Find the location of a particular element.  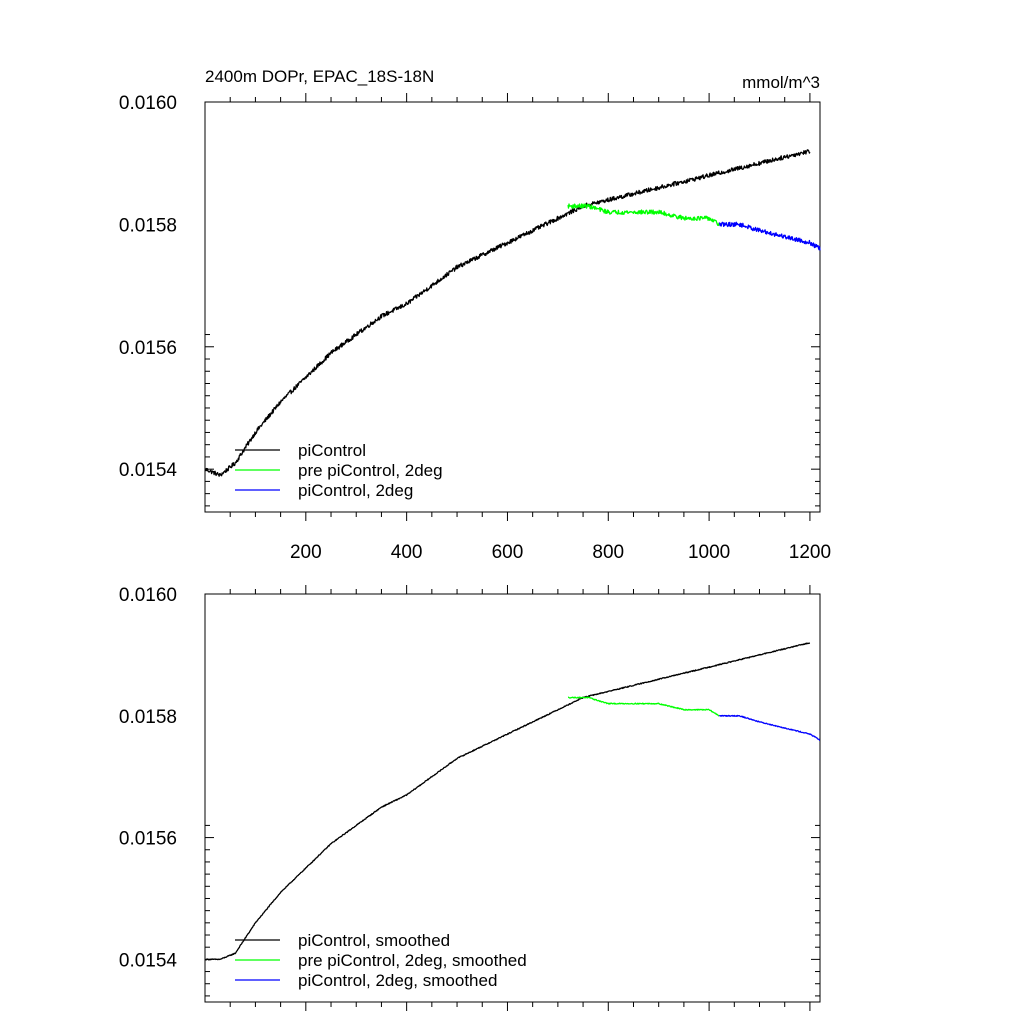

legend-label-3: piControl, 2deg is located at coordinates (355, 490).